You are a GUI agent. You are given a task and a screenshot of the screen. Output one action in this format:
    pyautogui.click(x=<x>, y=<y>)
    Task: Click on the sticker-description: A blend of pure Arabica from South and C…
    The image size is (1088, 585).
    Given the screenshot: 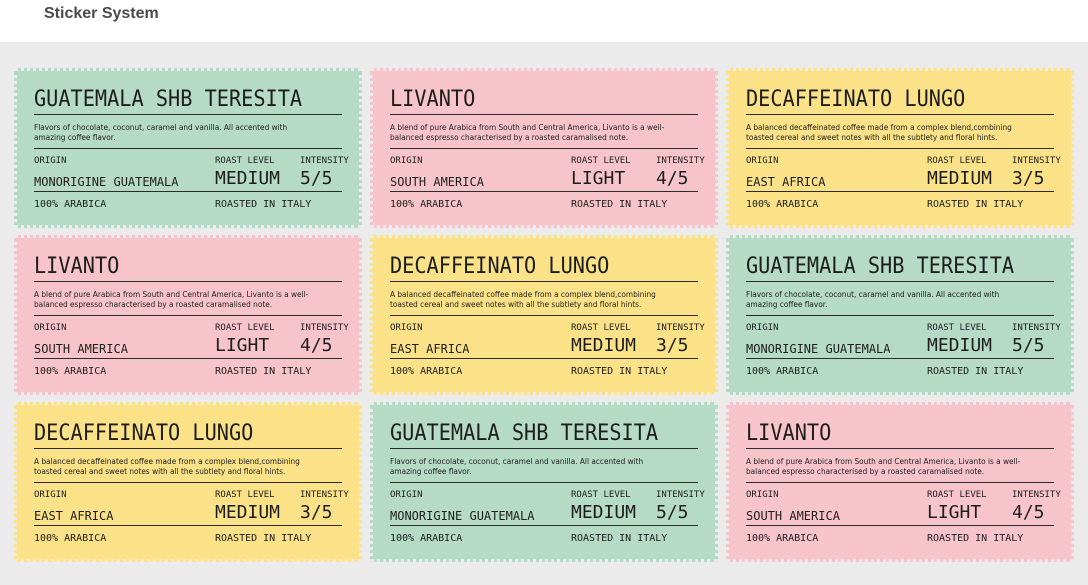 What is the action you would take?
    pyautogui.click(x=171, y=299)
    